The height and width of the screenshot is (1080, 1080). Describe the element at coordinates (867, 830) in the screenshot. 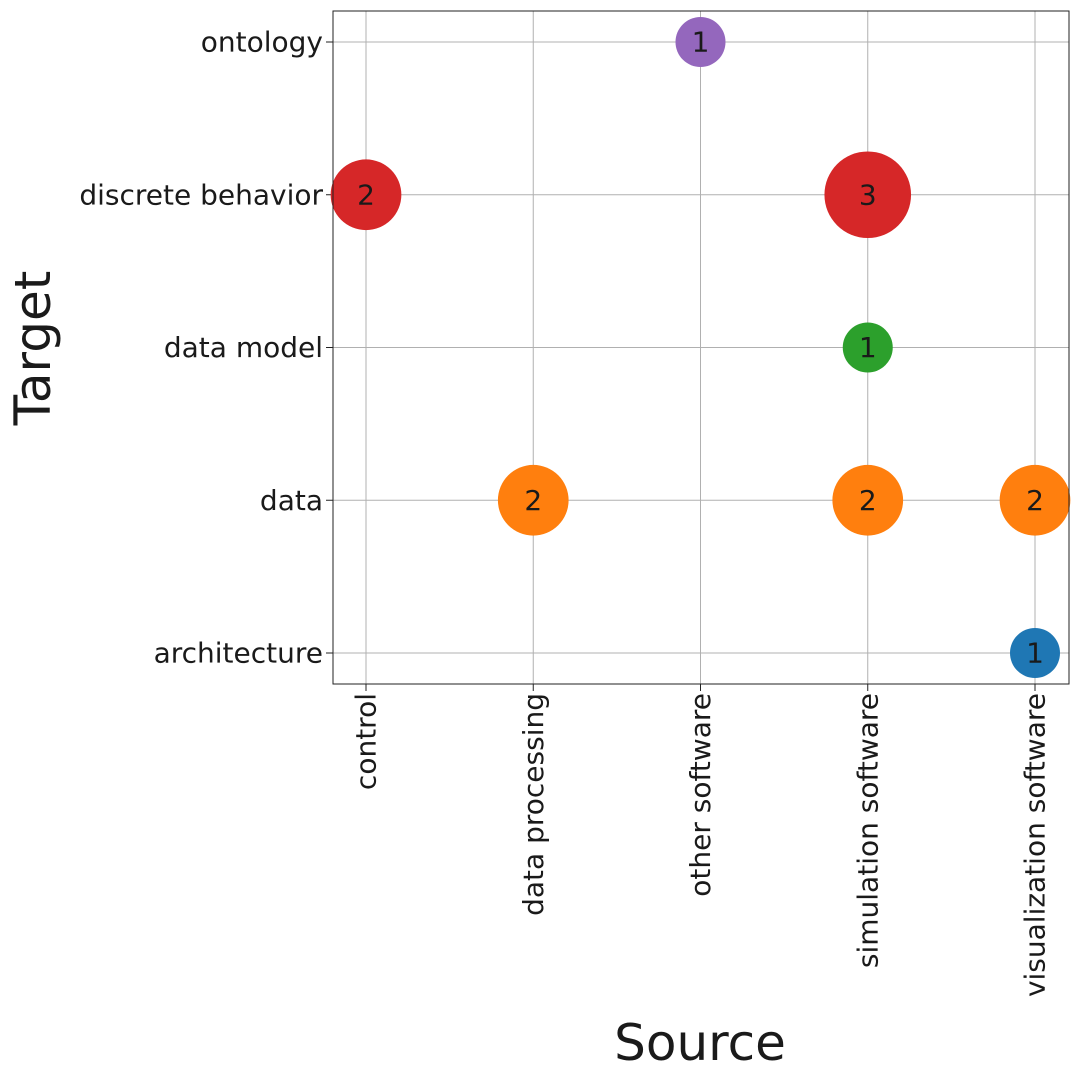

I see `x-tick-label: simulation software` at that location.